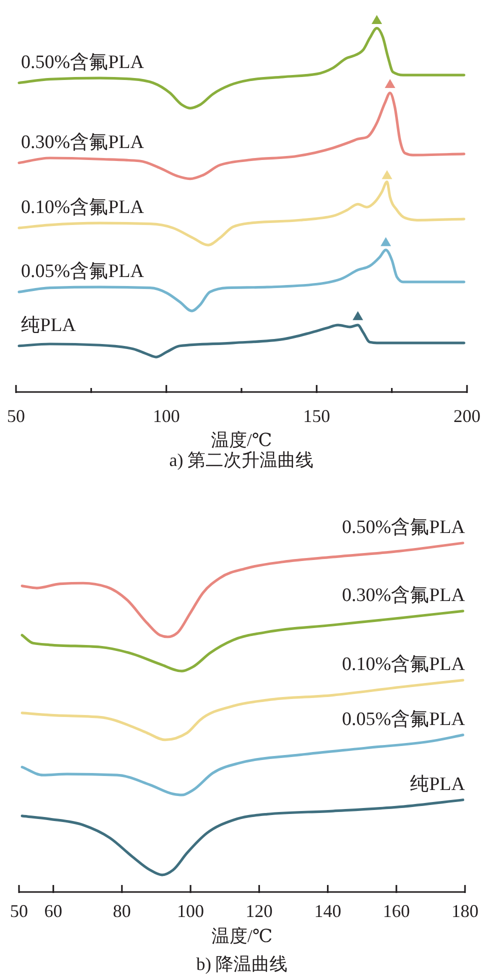 The width and height of the screenshot is (482, 978). I want to click on text: b) 降温曲线, so click(242, 964).